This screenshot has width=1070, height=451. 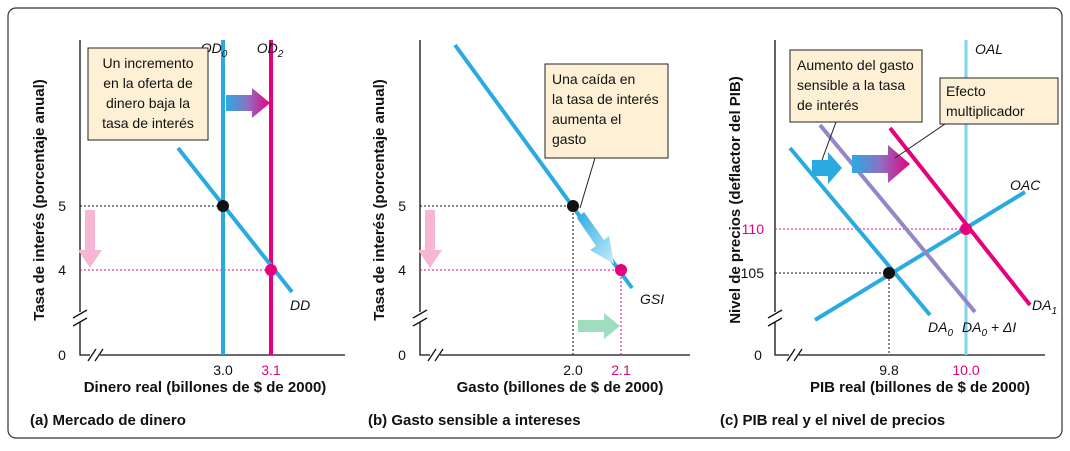 I want to click on curve-label: DA0 + ΔI, so click(x=989, y=329).